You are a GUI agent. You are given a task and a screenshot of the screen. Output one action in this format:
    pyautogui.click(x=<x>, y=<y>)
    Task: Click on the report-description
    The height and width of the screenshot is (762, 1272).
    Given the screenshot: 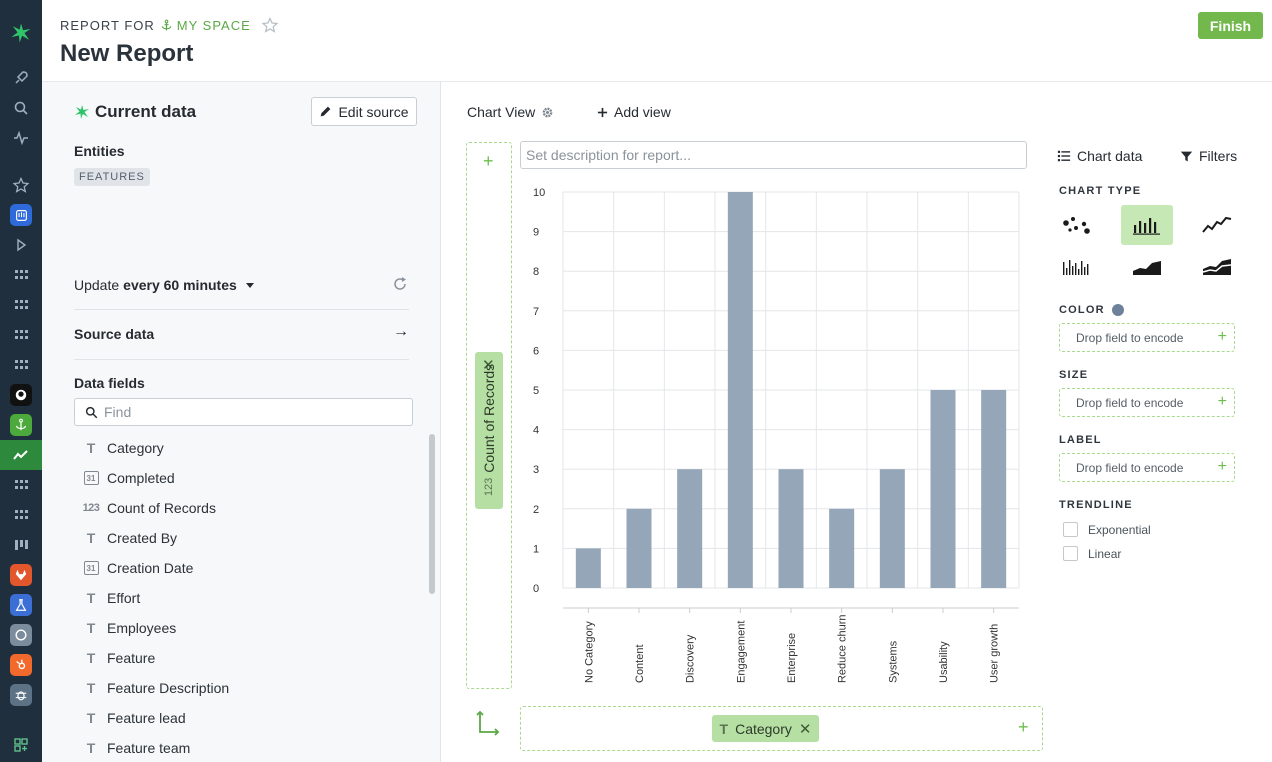 What is the action you would take?
    pyautogui.click(x=773, y=155)
    